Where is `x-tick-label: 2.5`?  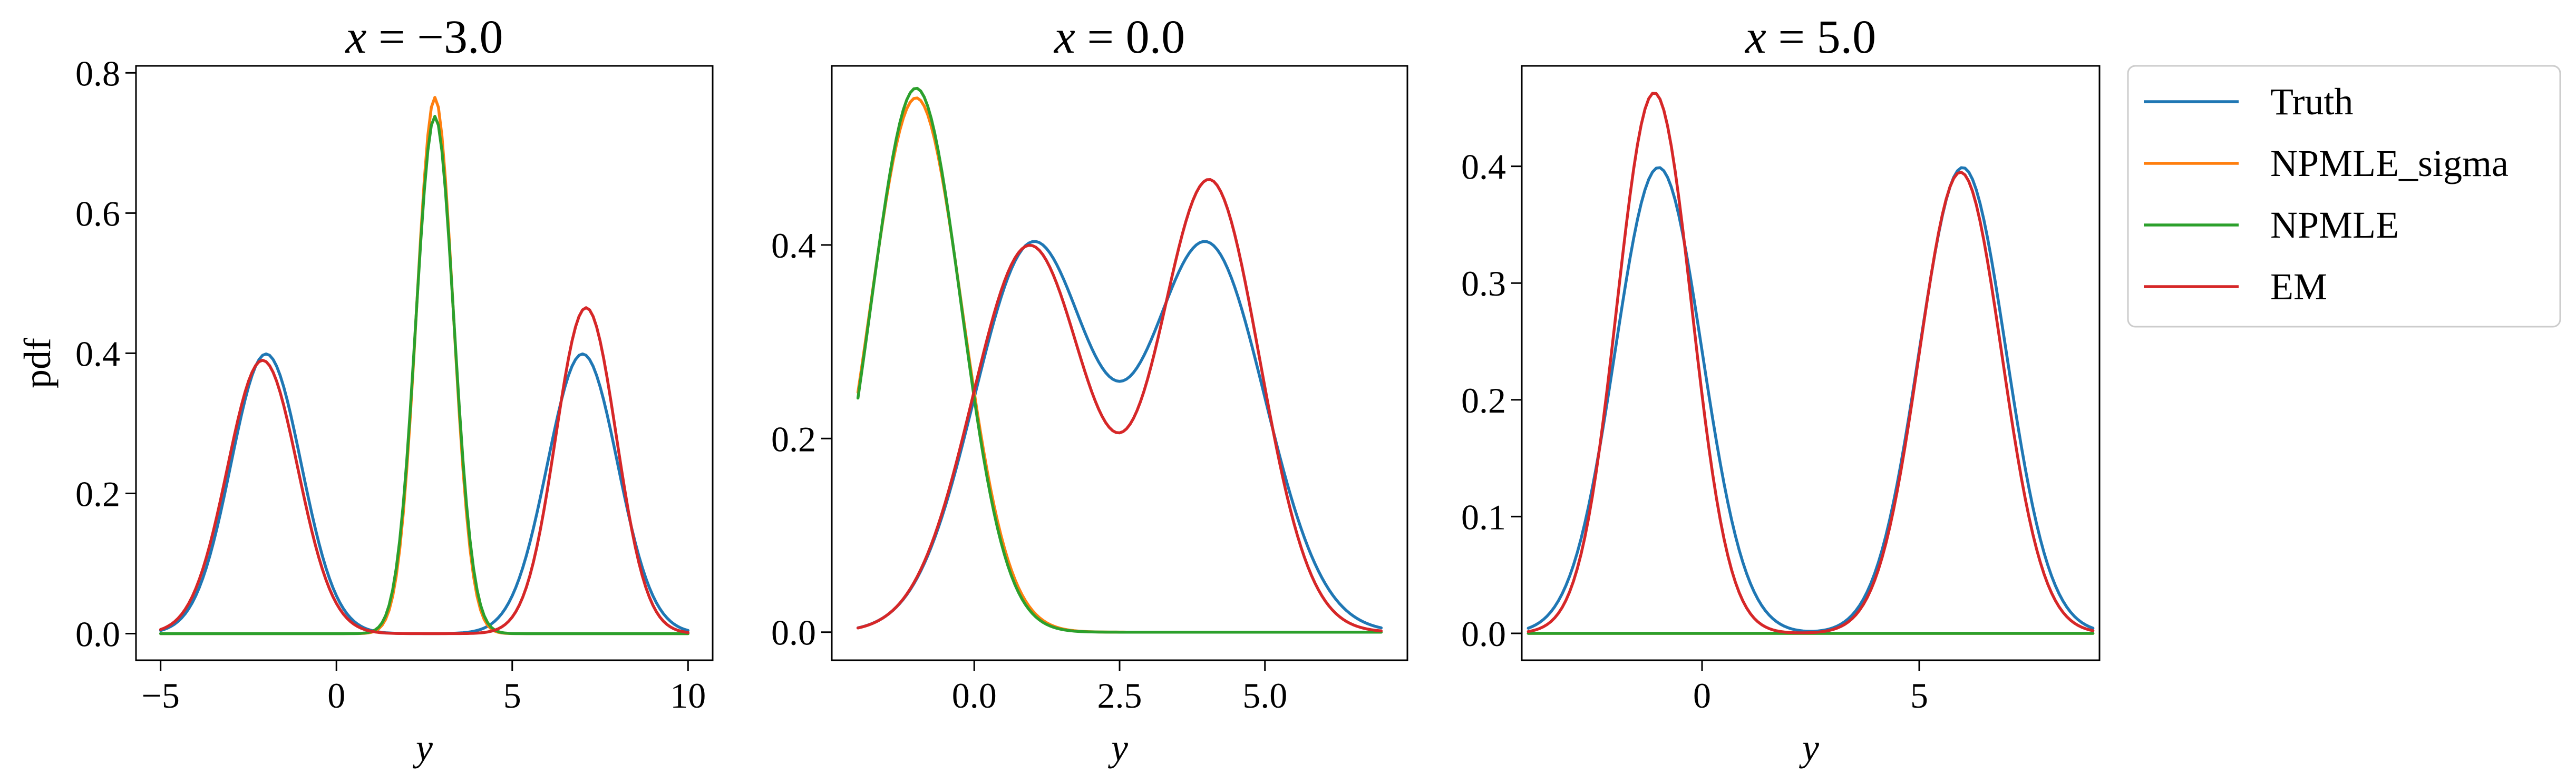
x-tick-label: 2.5 is located at coordinates (1119, 696).